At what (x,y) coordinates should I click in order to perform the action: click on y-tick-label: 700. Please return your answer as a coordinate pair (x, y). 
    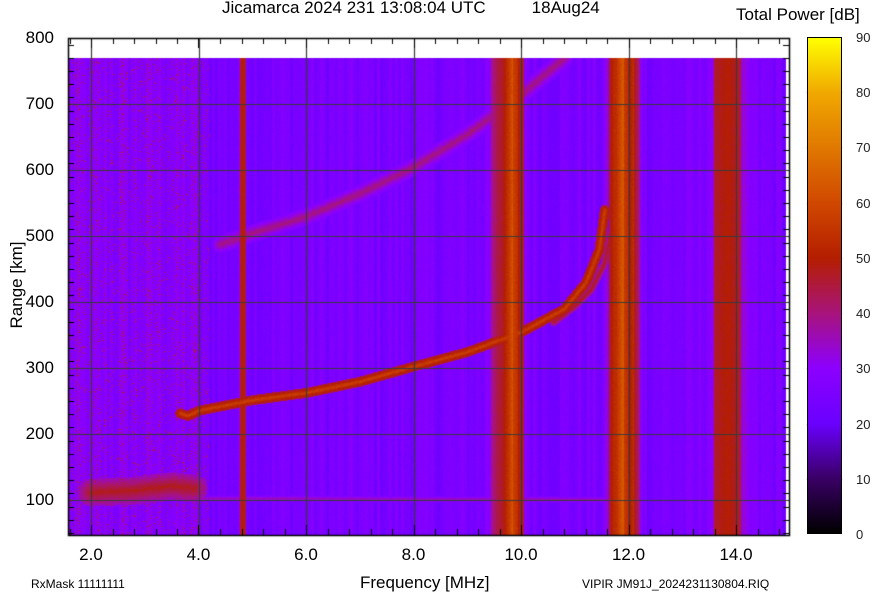
    Looking at the image, I should click on (39, 103).